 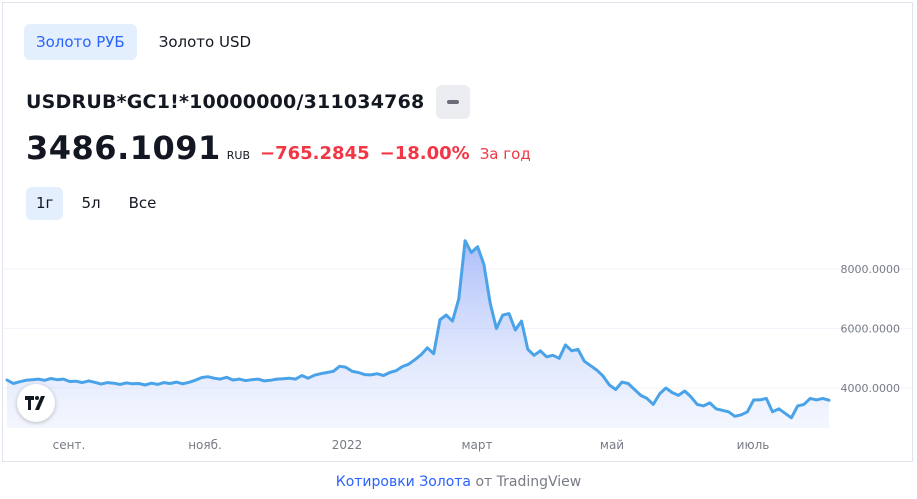 I want to click on symbol-name: USDRUB*GC1!*10000000/311034768, so click(x=225, y=102).